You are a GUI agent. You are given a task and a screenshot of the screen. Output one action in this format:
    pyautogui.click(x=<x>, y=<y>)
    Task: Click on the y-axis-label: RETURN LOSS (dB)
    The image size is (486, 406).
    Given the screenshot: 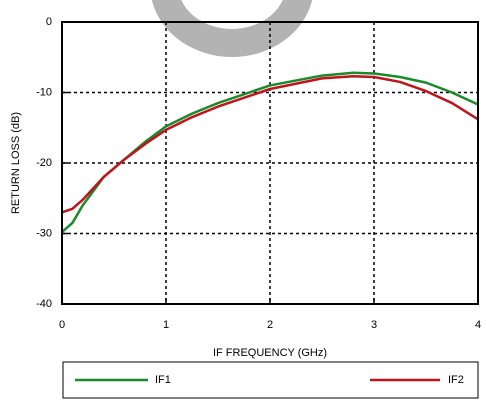 What is the action you would take?
    pyautogui.click(x=16, y=163)
    